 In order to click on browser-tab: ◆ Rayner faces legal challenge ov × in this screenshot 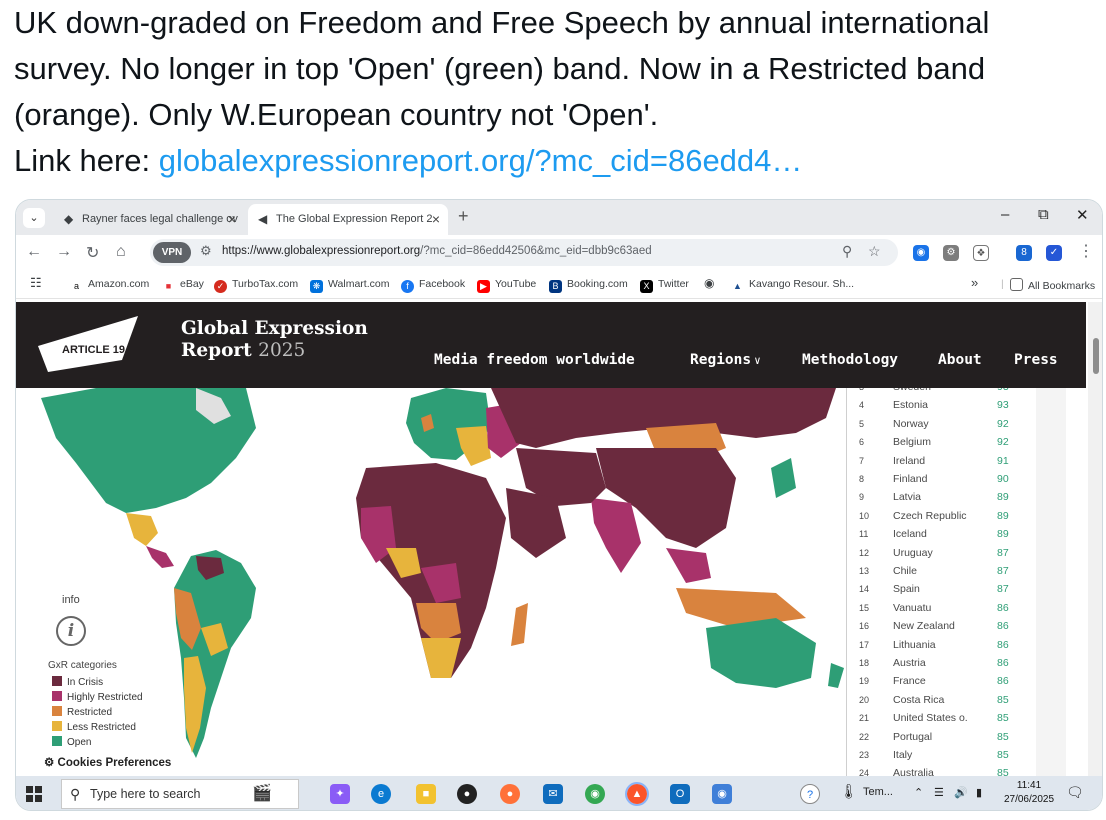, I will do `click(149, 219)`.